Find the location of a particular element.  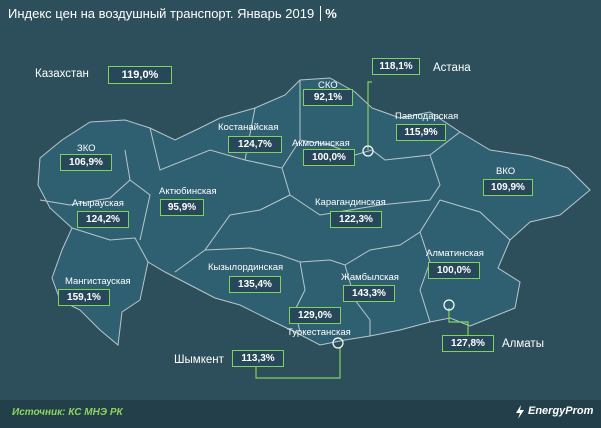

region-name-atyrau: Атырауская is located at coordinates (98, 203).